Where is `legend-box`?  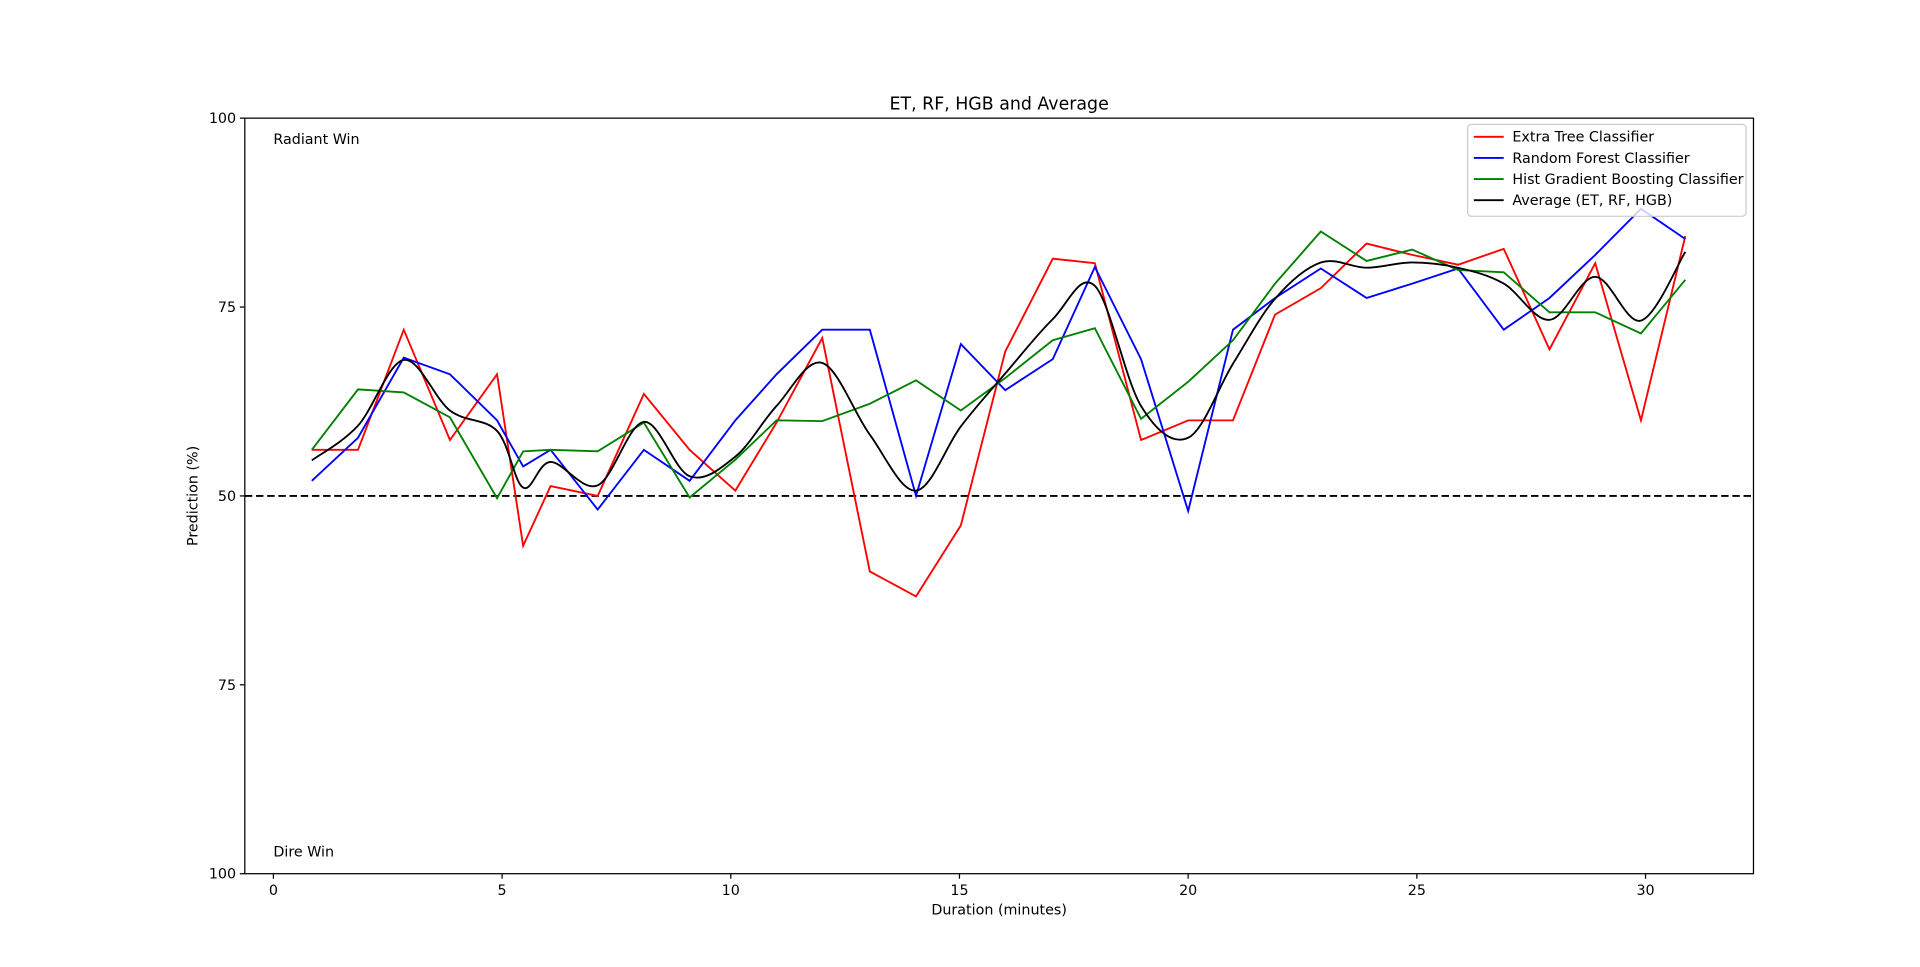 legend-box is located at coordinates (1607, 170).